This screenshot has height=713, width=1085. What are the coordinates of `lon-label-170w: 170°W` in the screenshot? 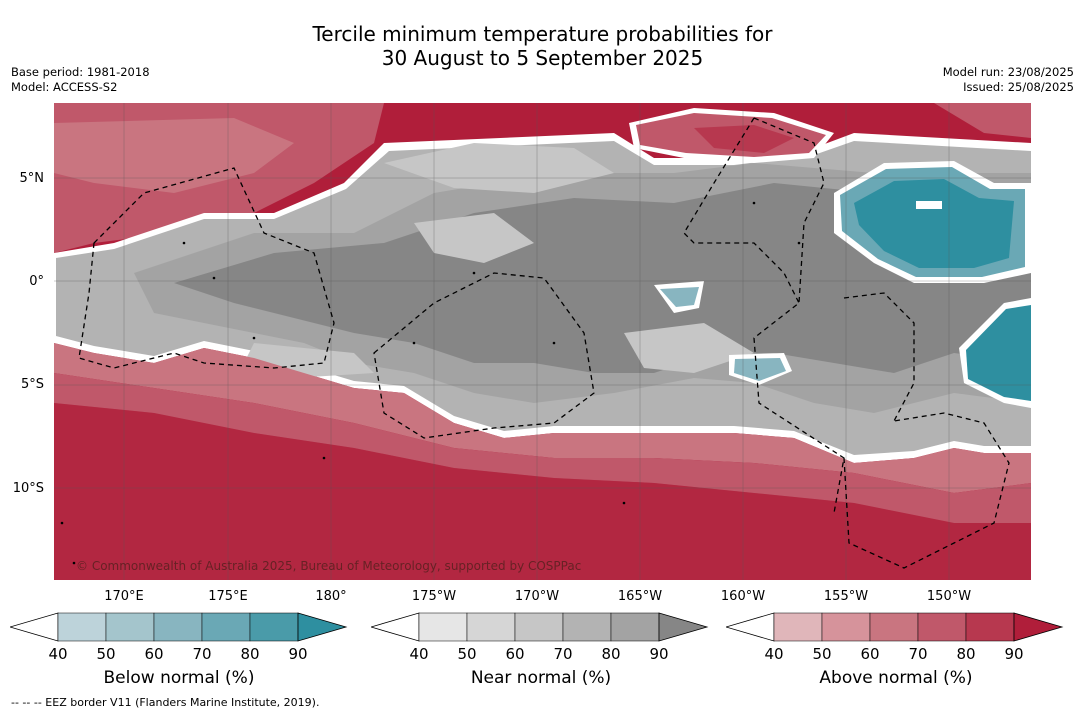 It's located at (537, 596).